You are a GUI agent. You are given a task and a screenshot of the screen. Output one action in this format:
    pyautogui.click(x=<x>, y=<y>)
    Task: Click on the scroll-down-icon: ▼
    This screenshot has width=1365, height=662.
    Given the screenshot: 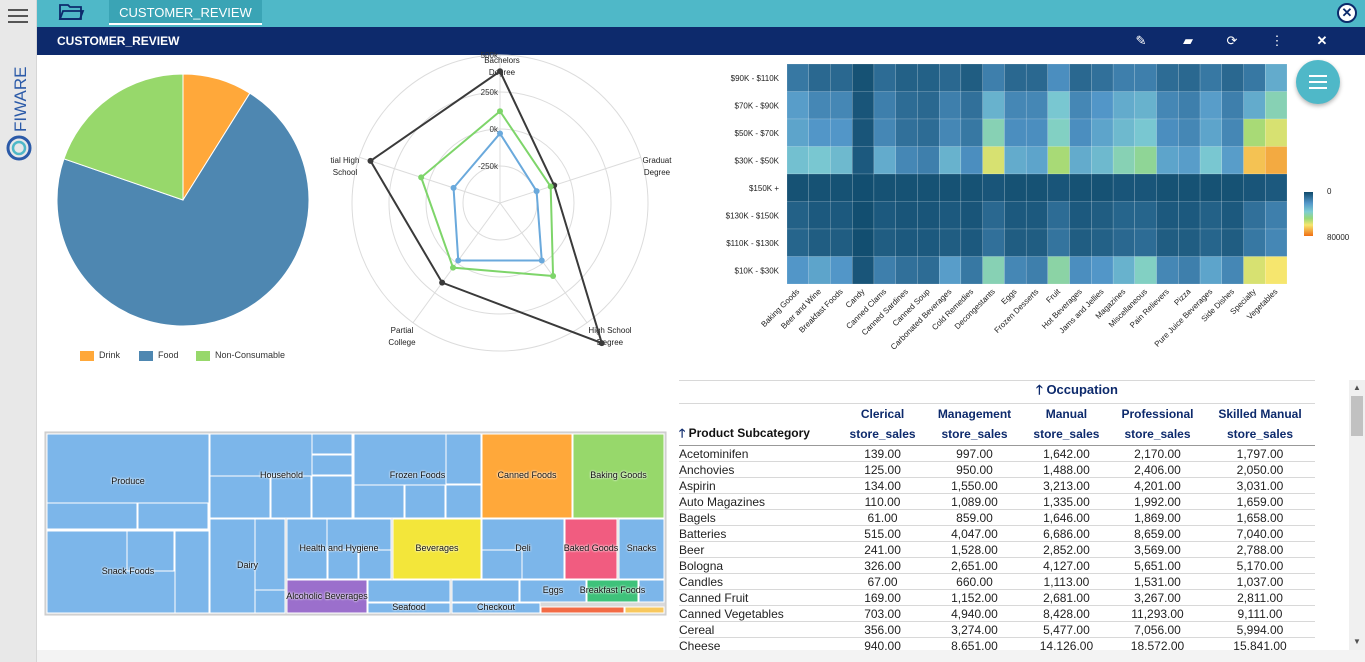 What is the action you would take?
    pyautogui.click(x=1357, y=641)
    